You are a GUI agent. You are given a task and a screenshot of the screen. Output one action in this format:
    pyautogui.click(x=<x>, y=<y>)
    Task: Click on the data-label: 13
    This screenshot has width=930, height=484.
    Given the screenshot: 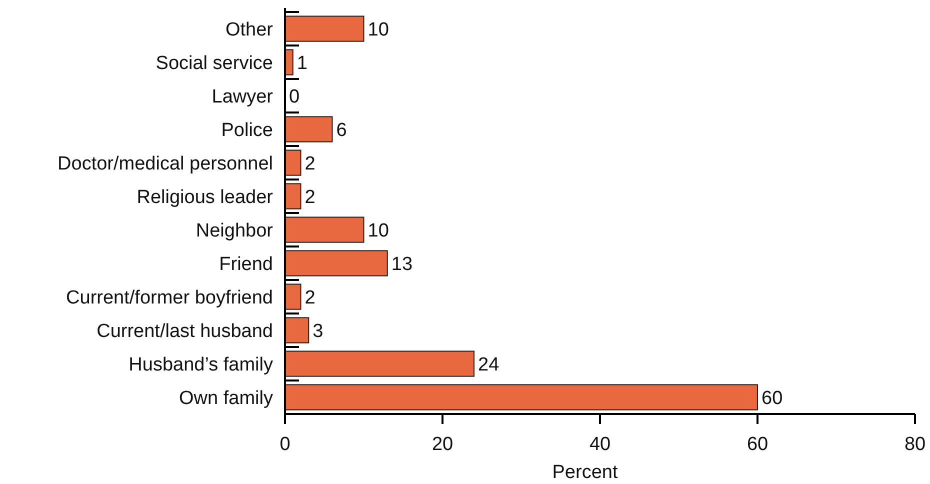 What is the action you would take?
    pyautogui.click(x=402, y=264)
    